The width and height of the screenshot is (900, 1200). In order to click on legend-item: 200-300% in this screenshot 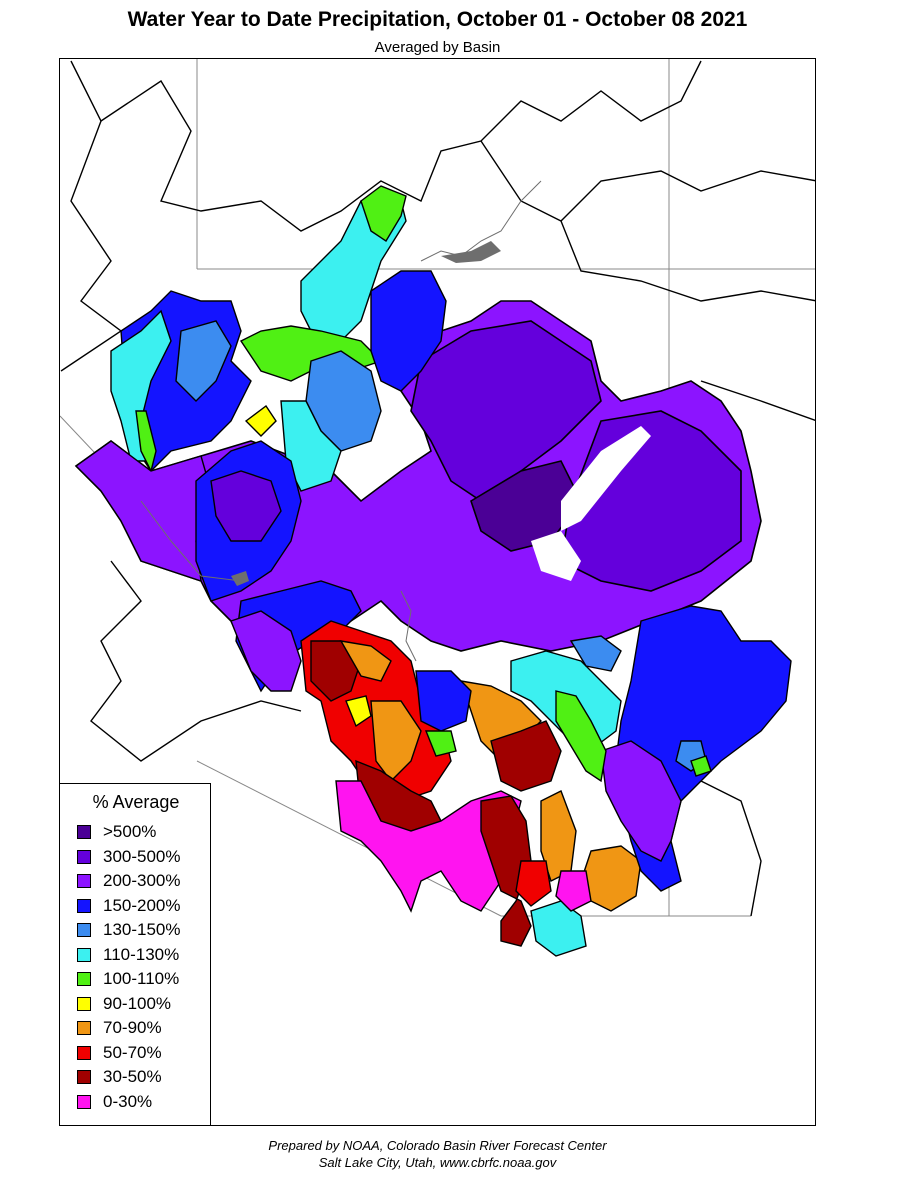, I will do `click(129, 881)`.